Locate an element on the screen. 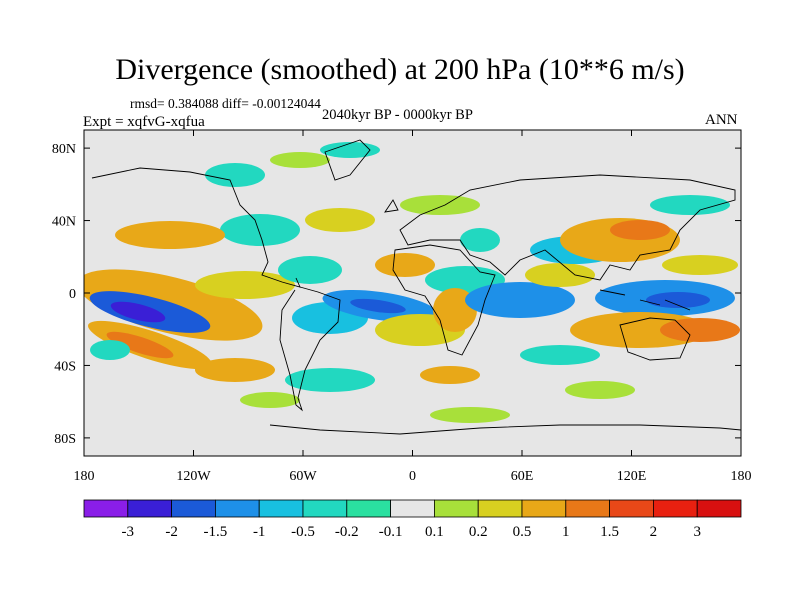  colorbar-label: -0.5 is located at coordinates (303, 532).